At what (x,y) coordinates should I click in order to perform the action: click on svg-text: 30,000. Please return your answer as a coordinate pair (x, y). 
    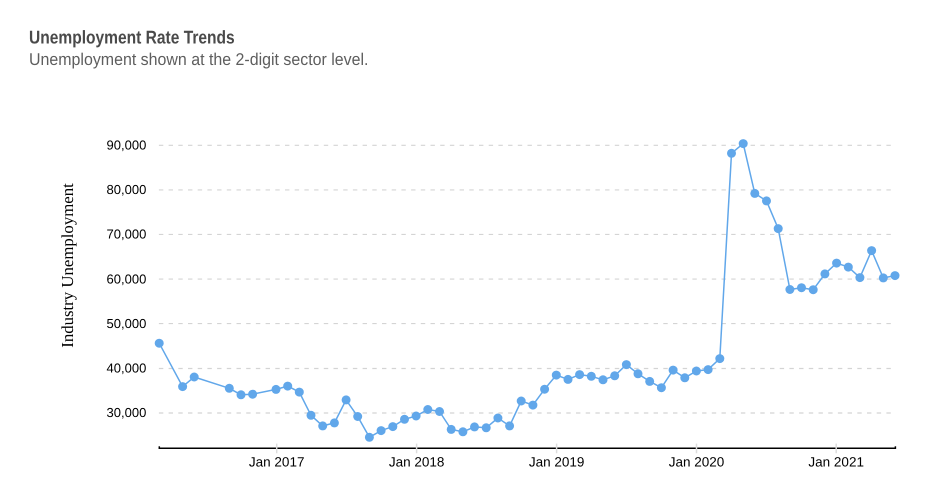
    Looking at the image, I should click on (127, 412).